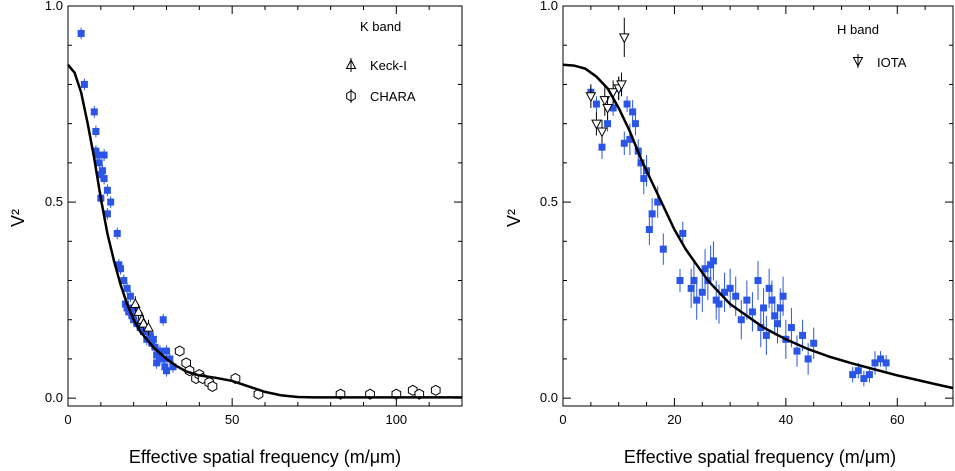 Image resolution: width=955 pixels, height=471 pixels. I want to click on right-y-tick-labels: 0.0 0.5 1.0, so click(549, 202).